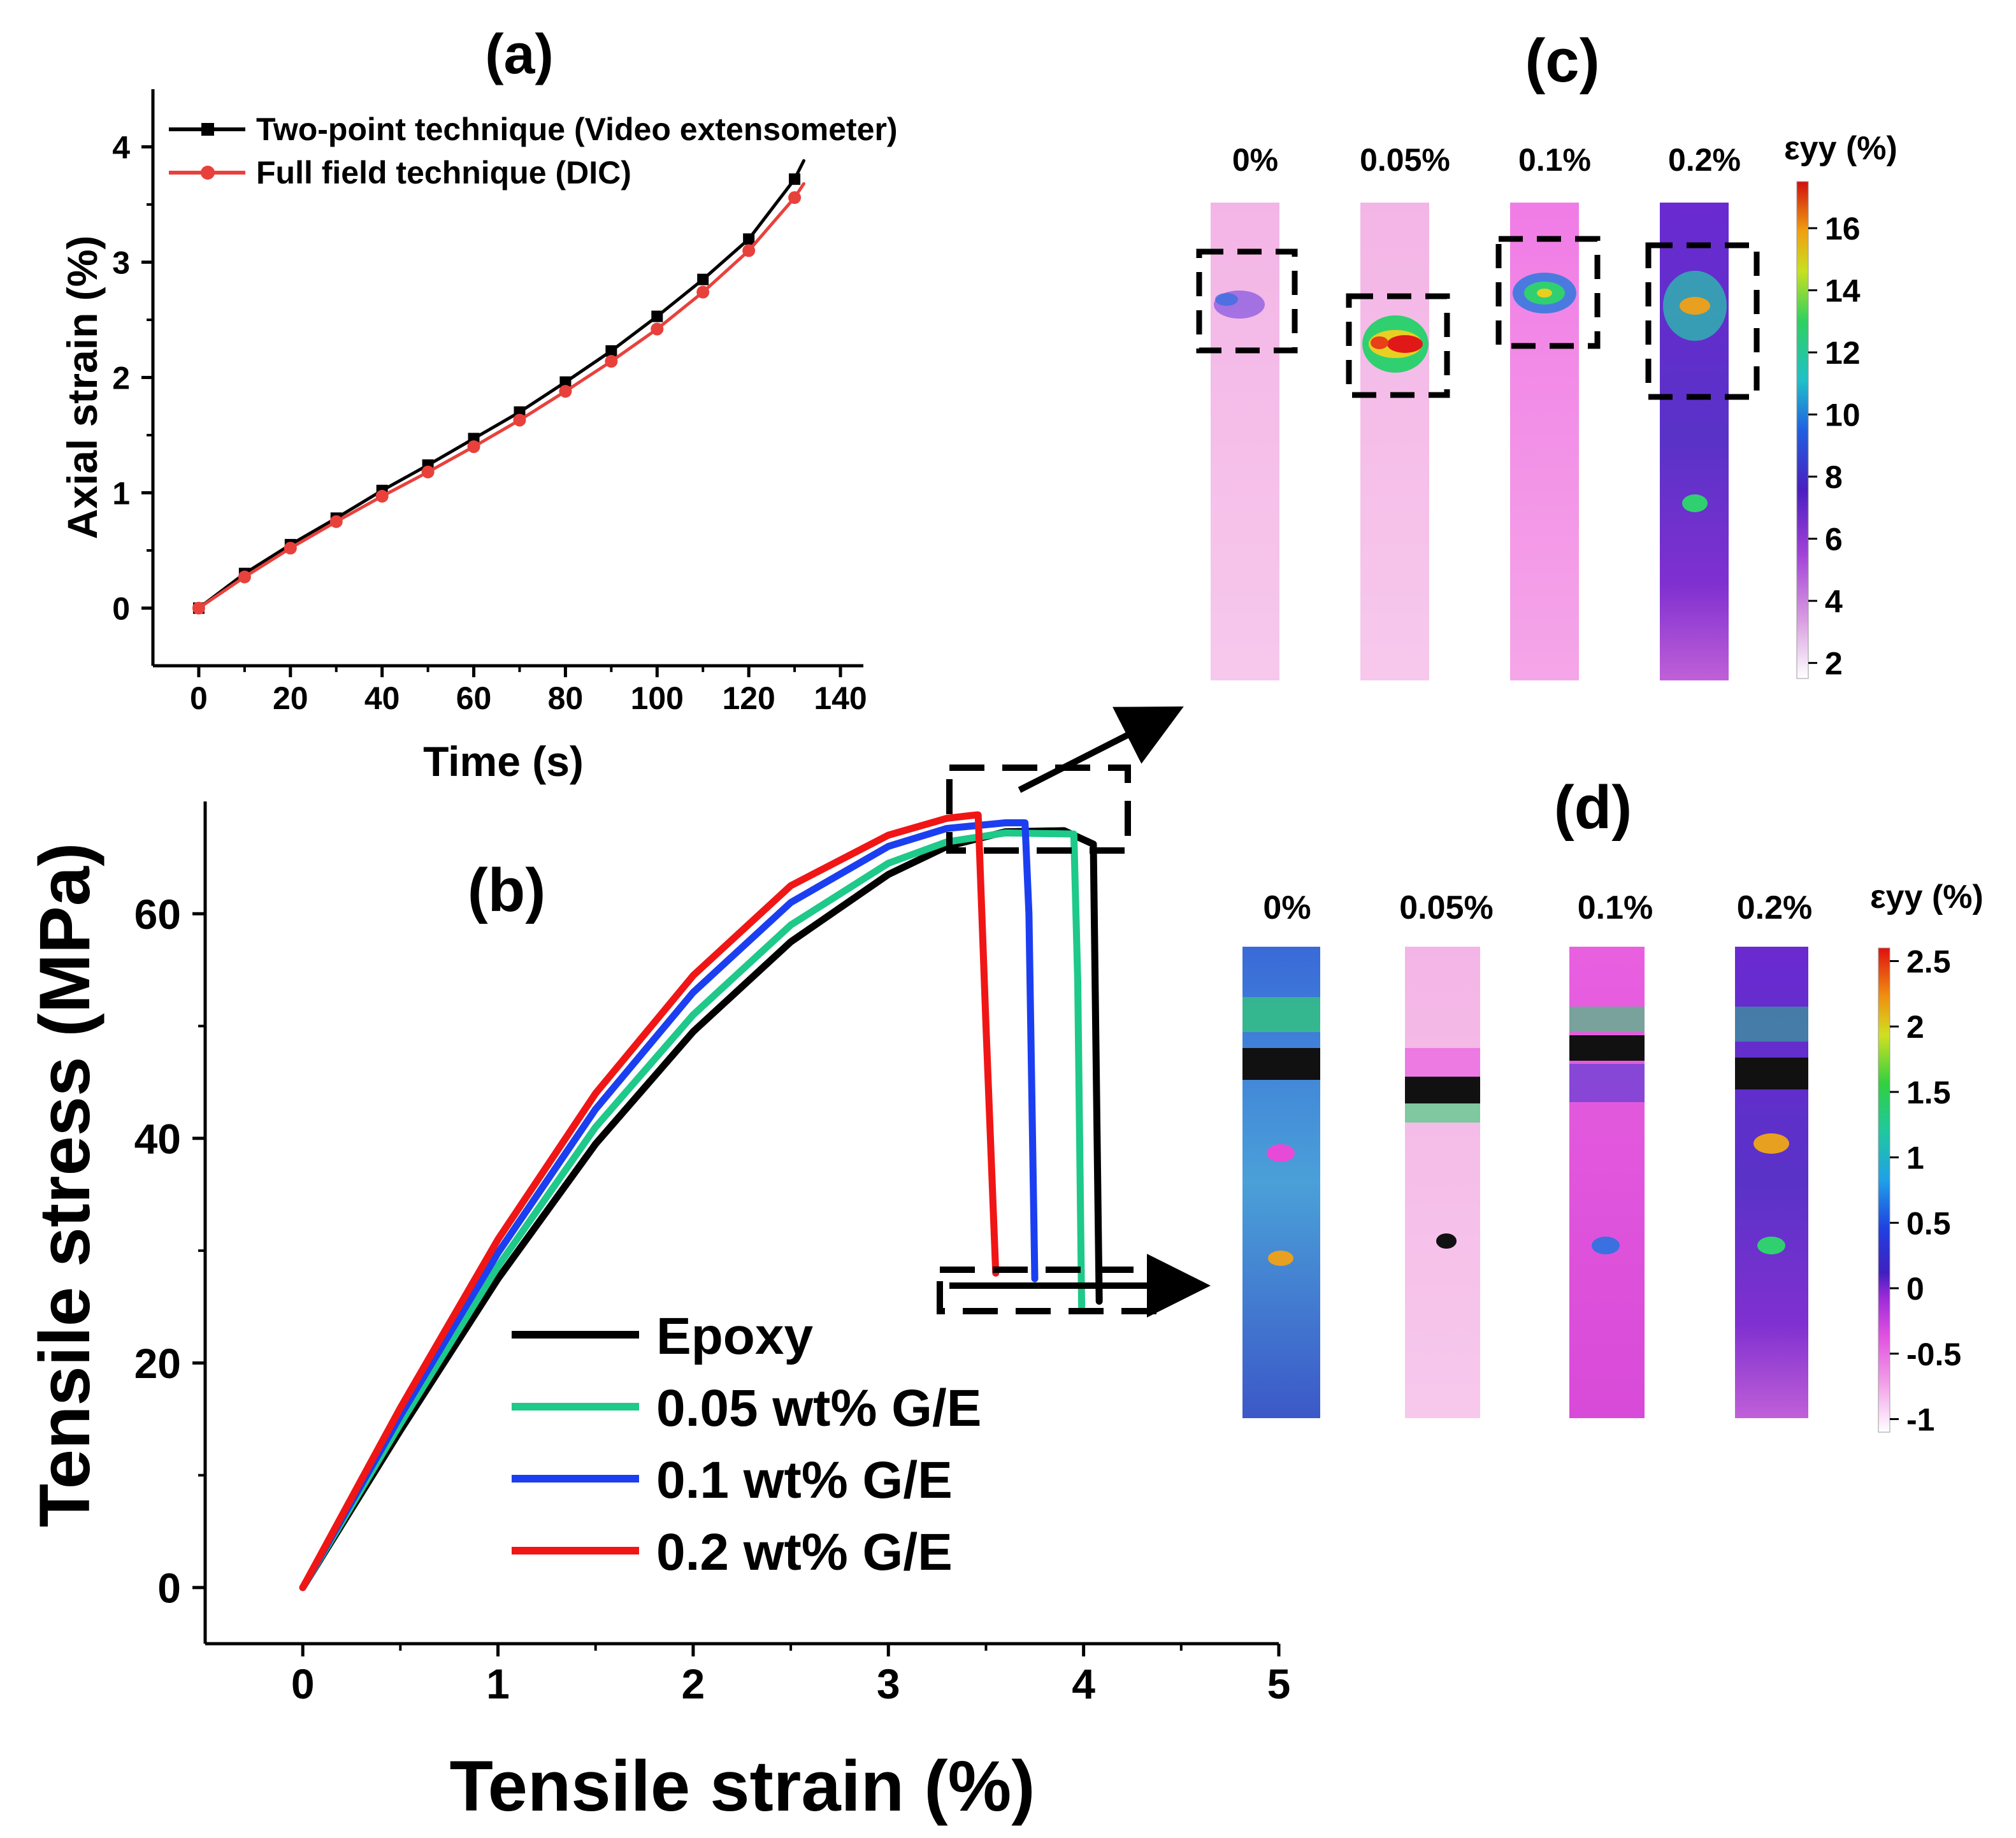 This screenshot has width=2016, height=1838. What do you see at coordinates (121, 263) in the screenshot?
I see `y-tick-label: 3` at bounding box center [121, 263].